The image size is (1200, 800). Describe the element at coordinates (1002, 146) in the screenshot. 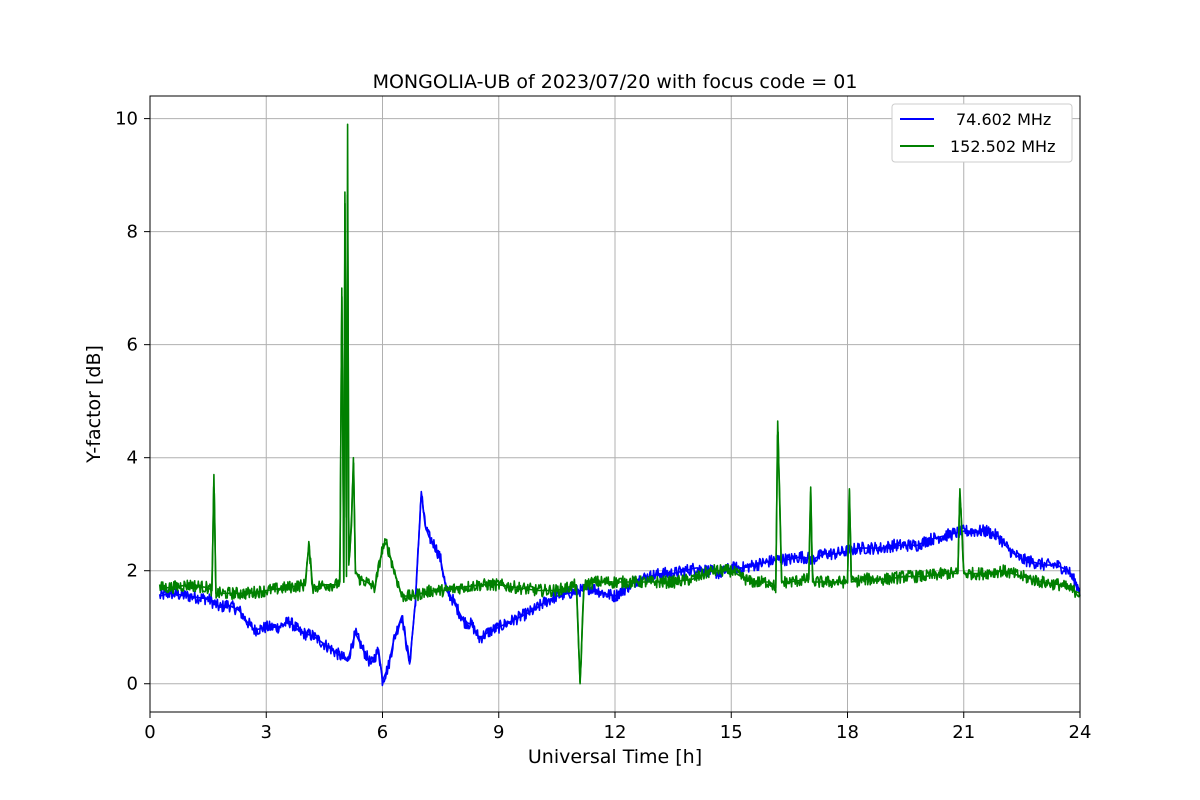

I see `legend-label-152mhz: 152.502 MHz` at that location.